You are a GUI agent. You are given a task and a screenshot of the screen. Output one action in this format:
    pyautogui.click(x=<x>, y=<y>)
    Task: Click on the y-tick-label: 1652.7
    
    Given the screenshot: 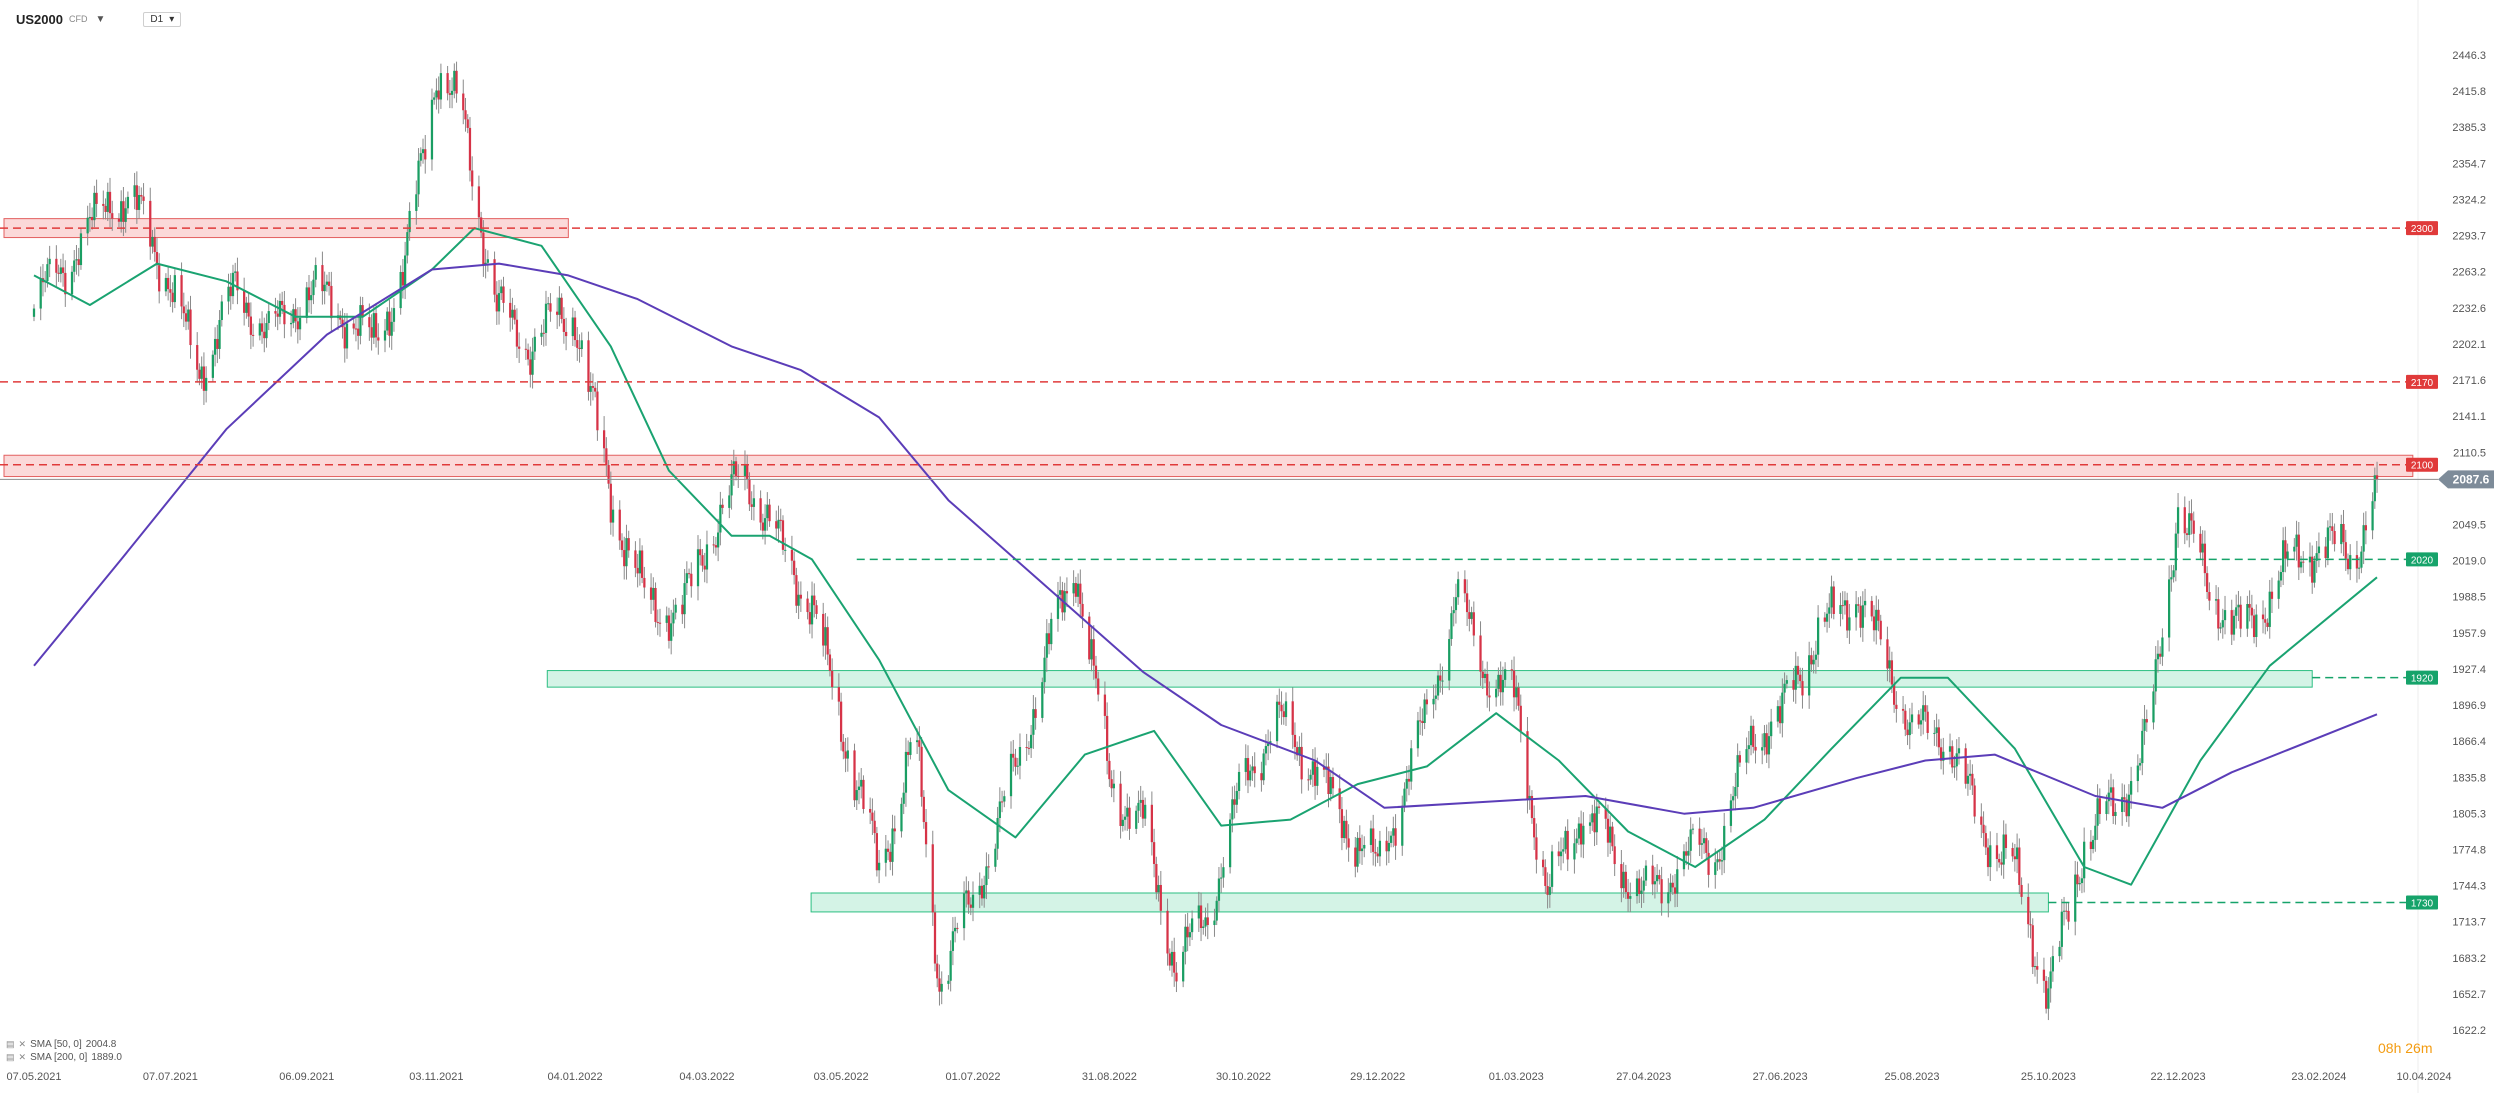 What is the action you would take?
    pyautogui.click(x=2469, y=995)
    